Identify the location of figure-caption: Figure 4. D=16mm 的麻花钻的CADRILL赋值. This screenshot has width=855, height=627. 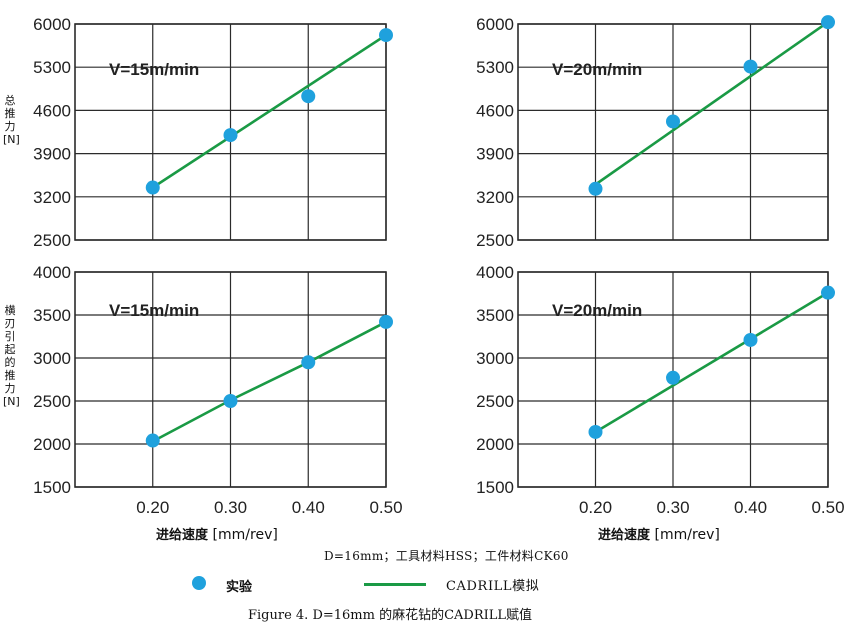
(390, 615).